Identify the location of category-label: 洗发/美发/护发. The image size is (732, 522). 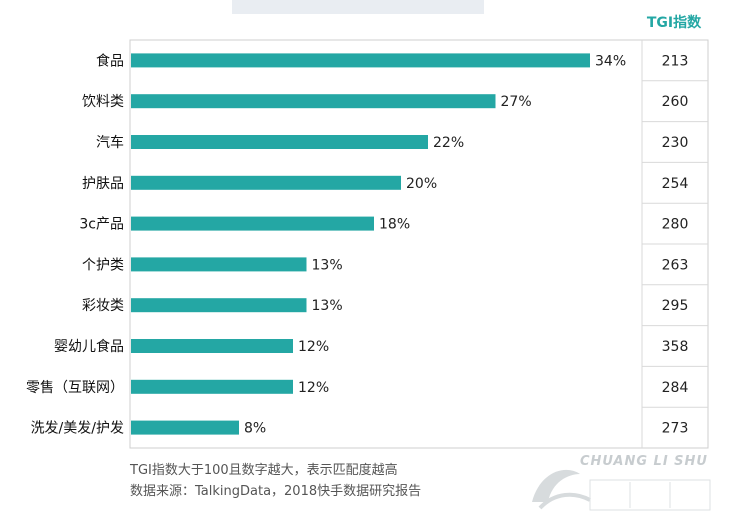
(77, 429).